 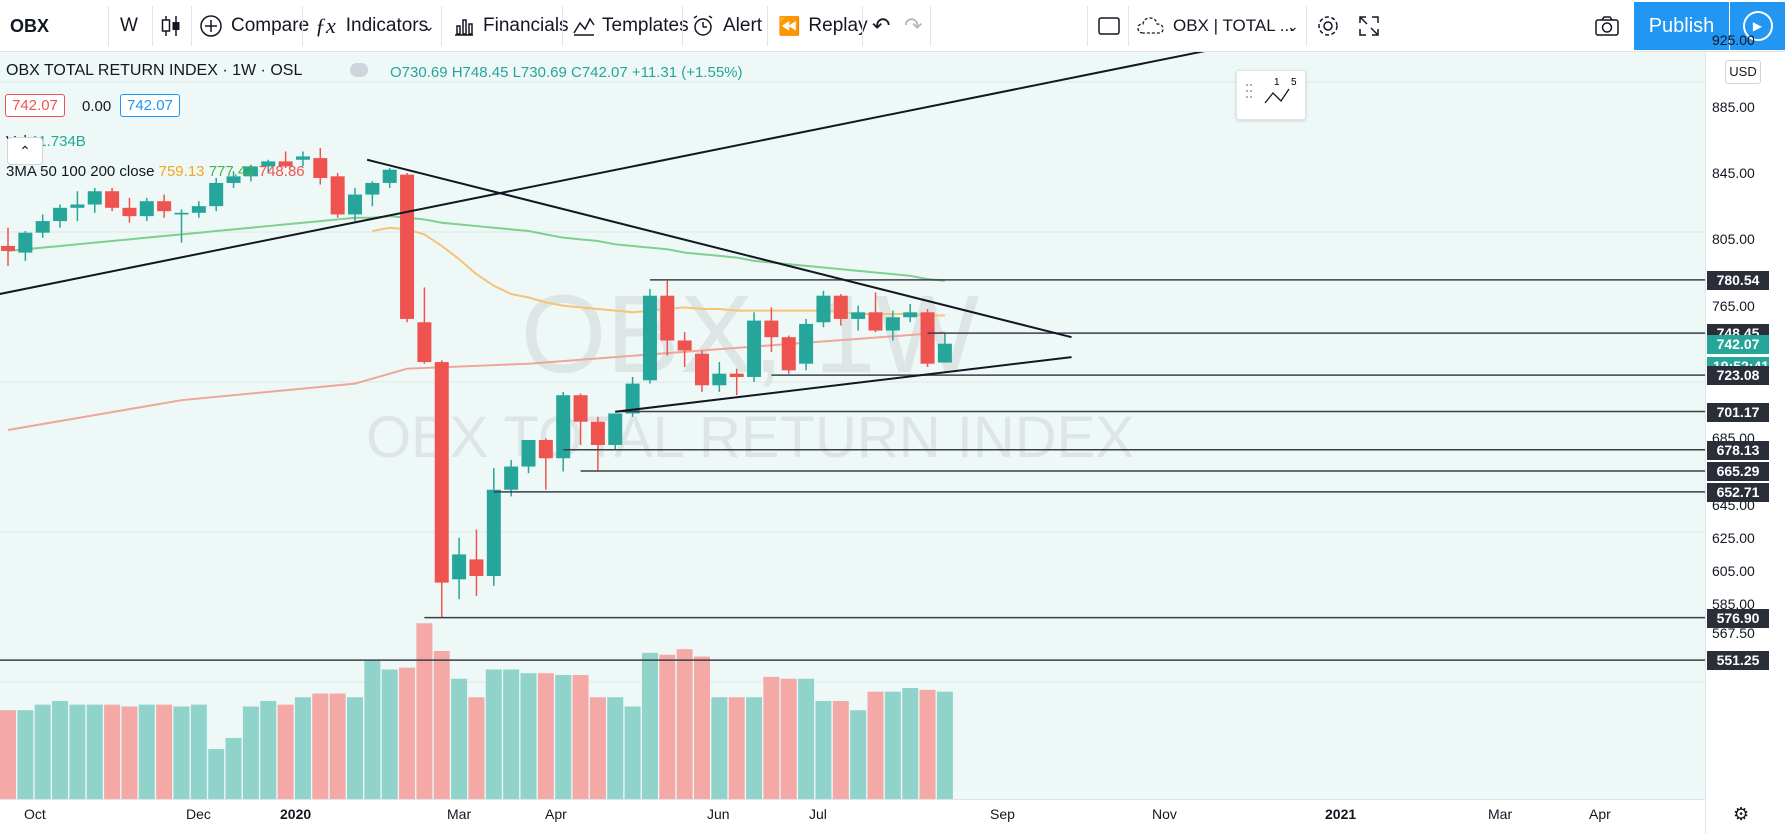 What do you see at coordinates (1607, 26) in the screenshot?
I see `snapshot-button` at bounding box center [1607, 26].